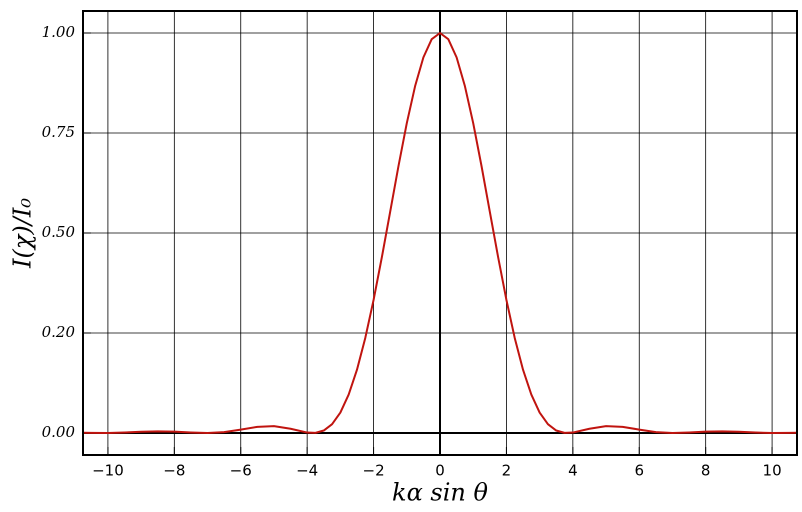 This screenshot has width=802, height=512. Describe the element at coordinates (772, 471) in the screenshot. I see `x-tick-label: 10` at that location.